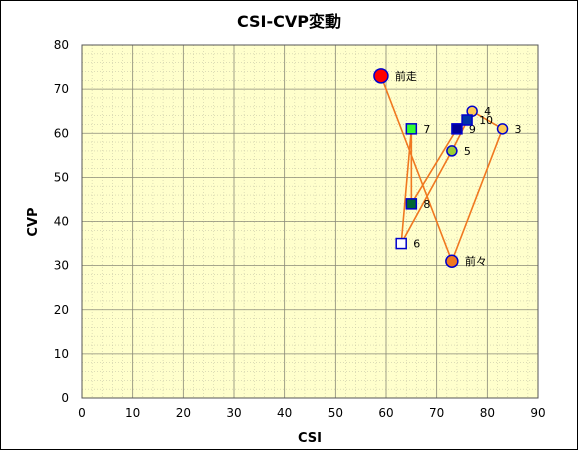  What do you see at coordinates (61, 222) in the screenshot?
I see `y-tick-label: 40` at bounding box center [61, 222].